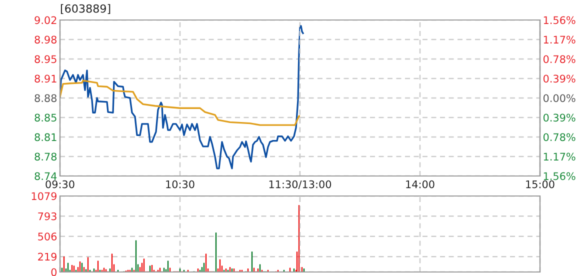 This screenshot has width=578, height=276. What do you see at coordinates (85, 9) in the screenshot?
I see `chart-title: [603889]` at bounding box center [85, 9].